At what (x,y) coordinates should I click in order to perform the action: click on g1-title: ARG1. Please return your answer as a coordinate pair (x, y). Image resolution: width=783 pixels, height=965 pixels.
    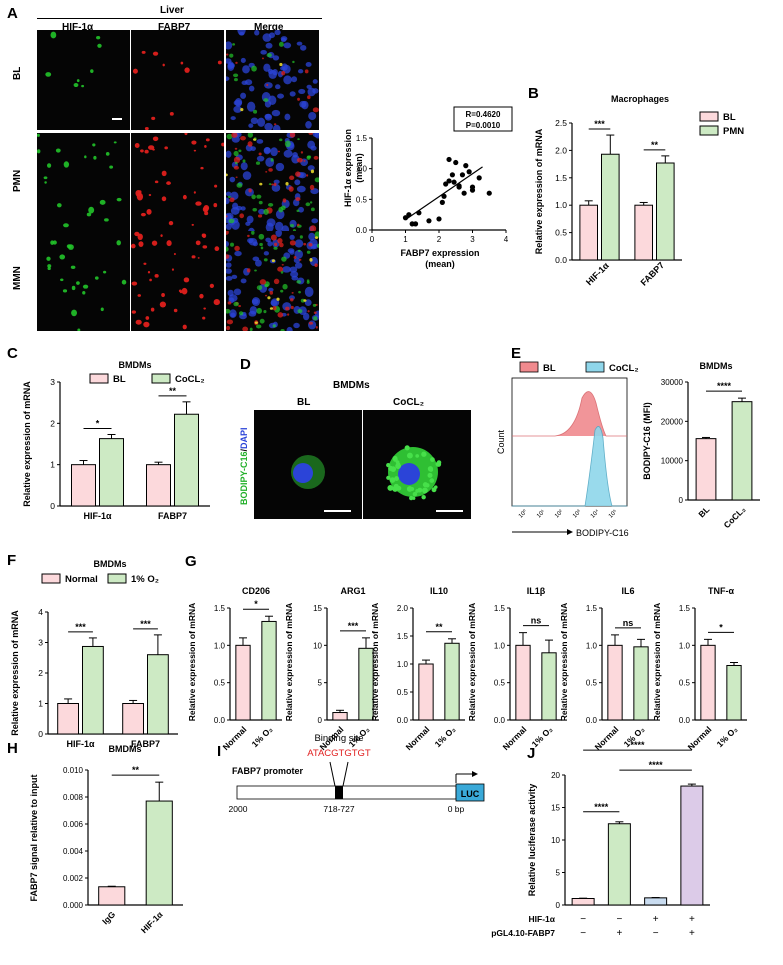
    Looking at the image, I should click on (352, 591).